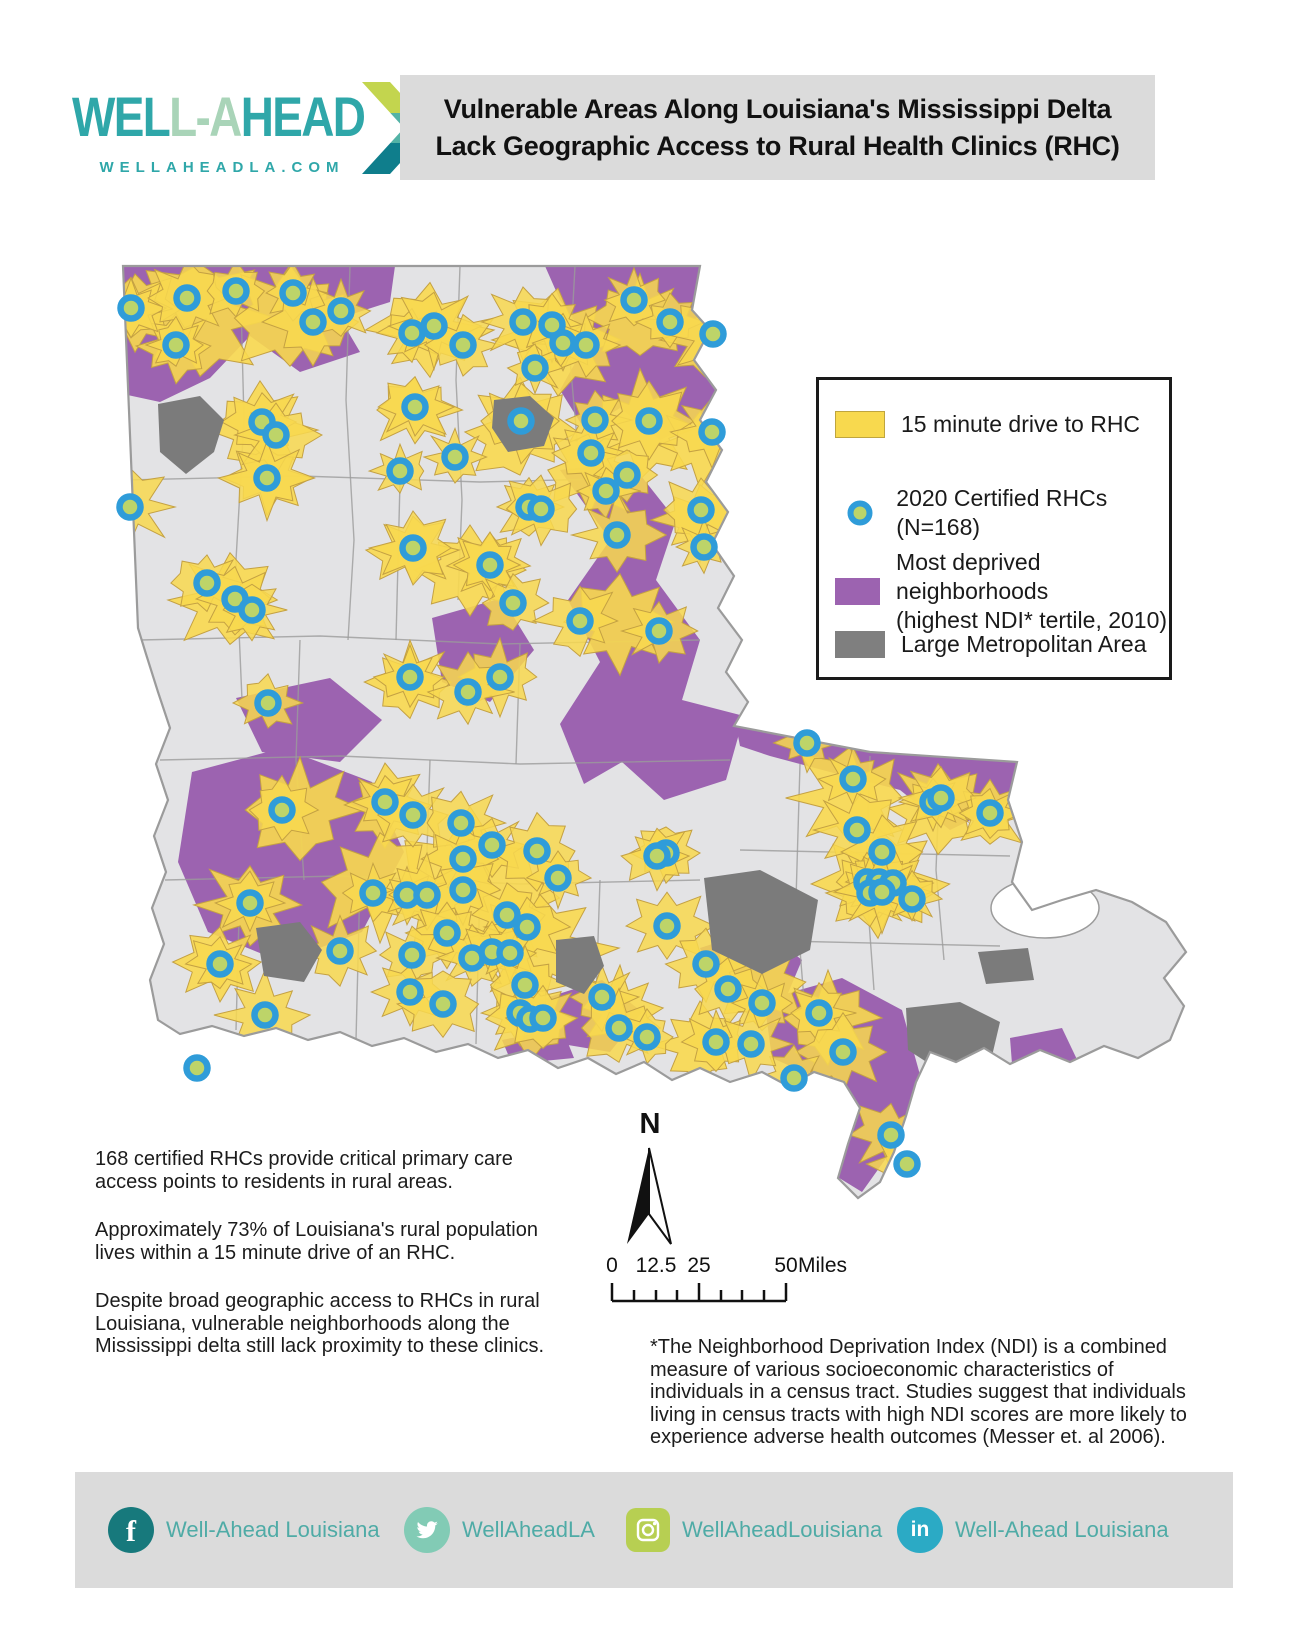 This screenshot has height=1650, width=1305. I want to click on scale-unit: Miles, so click(823, 1265).